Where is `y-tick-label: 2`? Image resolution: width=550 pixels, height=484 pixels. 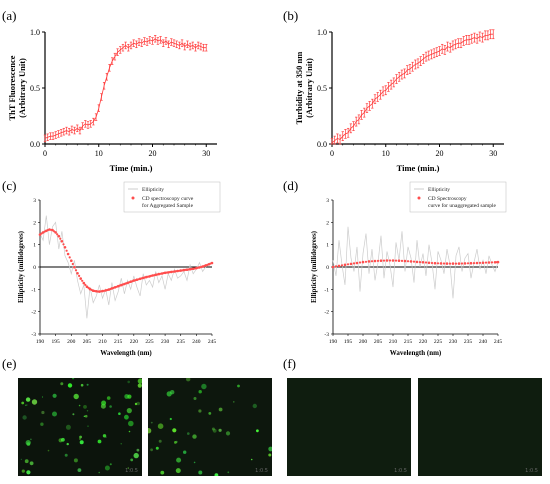
y-tick-label: 2 is located at coordinates (34, 223).